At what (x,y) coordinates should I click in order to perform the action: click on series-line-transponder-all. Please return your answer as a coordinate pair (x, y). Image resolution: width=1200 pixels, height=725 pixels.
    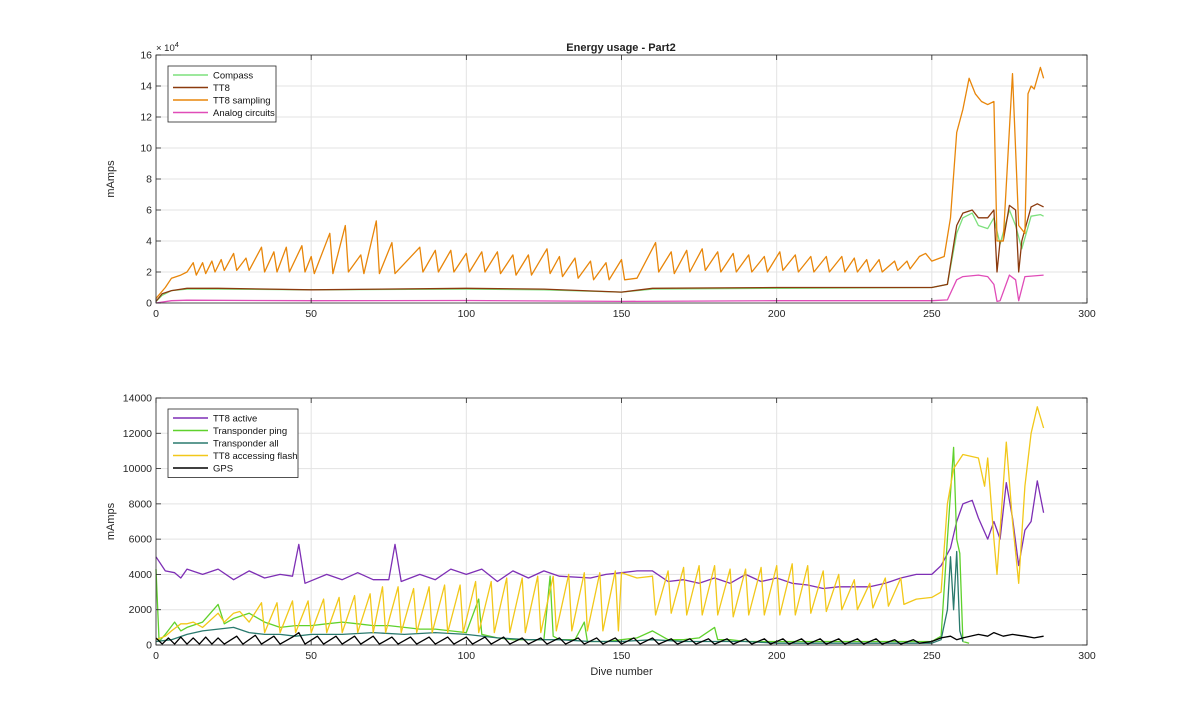
    Looking at the image, I should click on (559, 597).